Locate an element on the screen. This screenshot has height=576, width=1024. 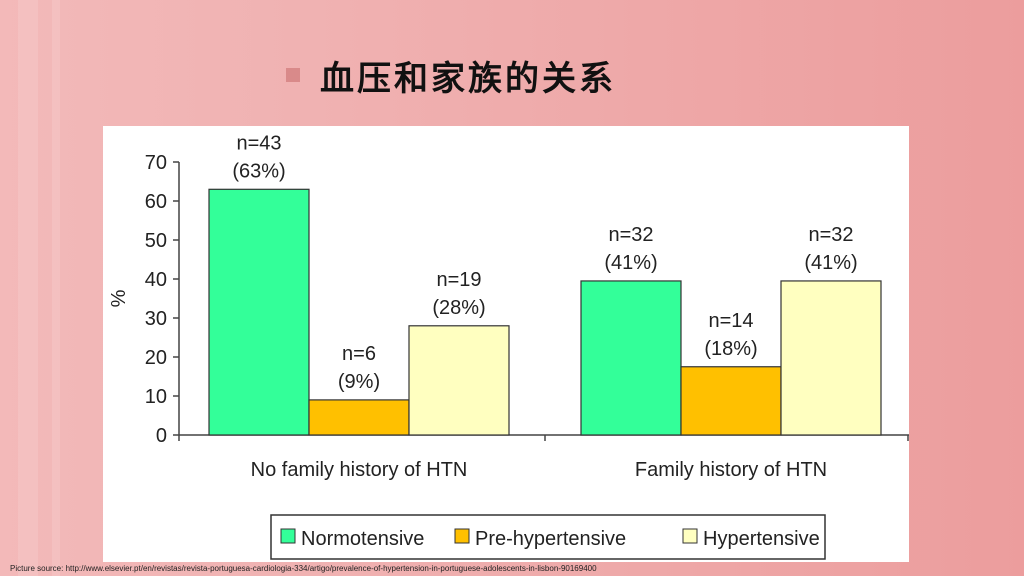
legend-label: Pre-hypertensive is located at coordinates (550, 539).